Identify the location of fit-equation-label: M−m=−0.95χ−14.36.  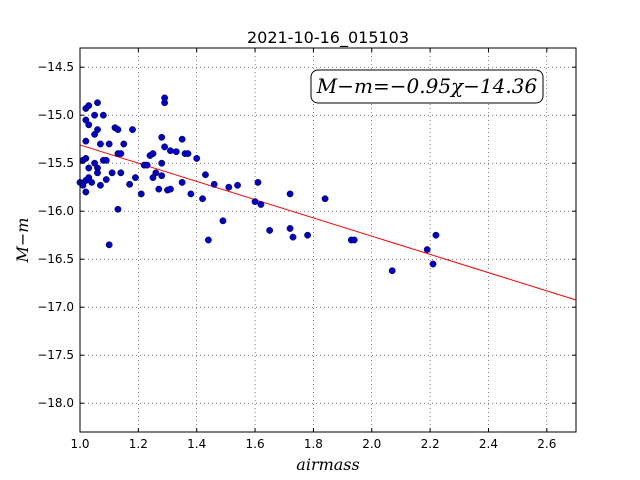
(427, 86).